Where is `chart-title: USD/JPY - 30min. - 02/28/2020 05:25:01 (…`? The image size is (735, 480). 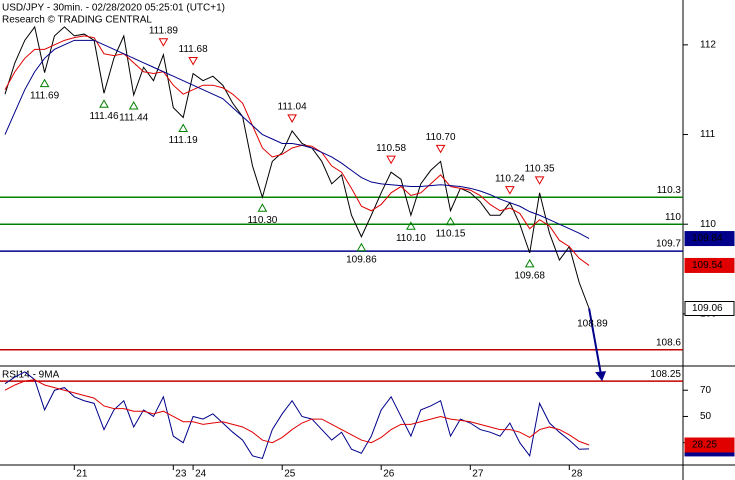
chart-title: USD/JPY - 30min. - 02/28/2020 05:25:01 (… is located at coordinates (113, 8).